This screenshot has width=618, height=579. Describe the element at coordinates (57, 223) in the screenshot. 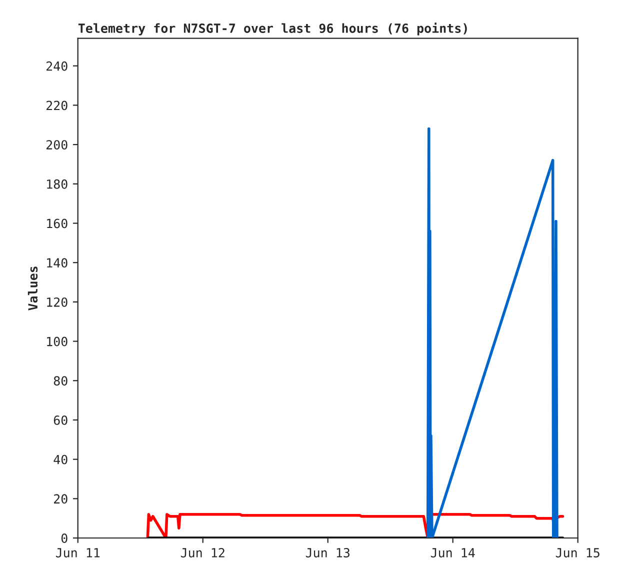

I see `y-tick-label: 160` at that location.